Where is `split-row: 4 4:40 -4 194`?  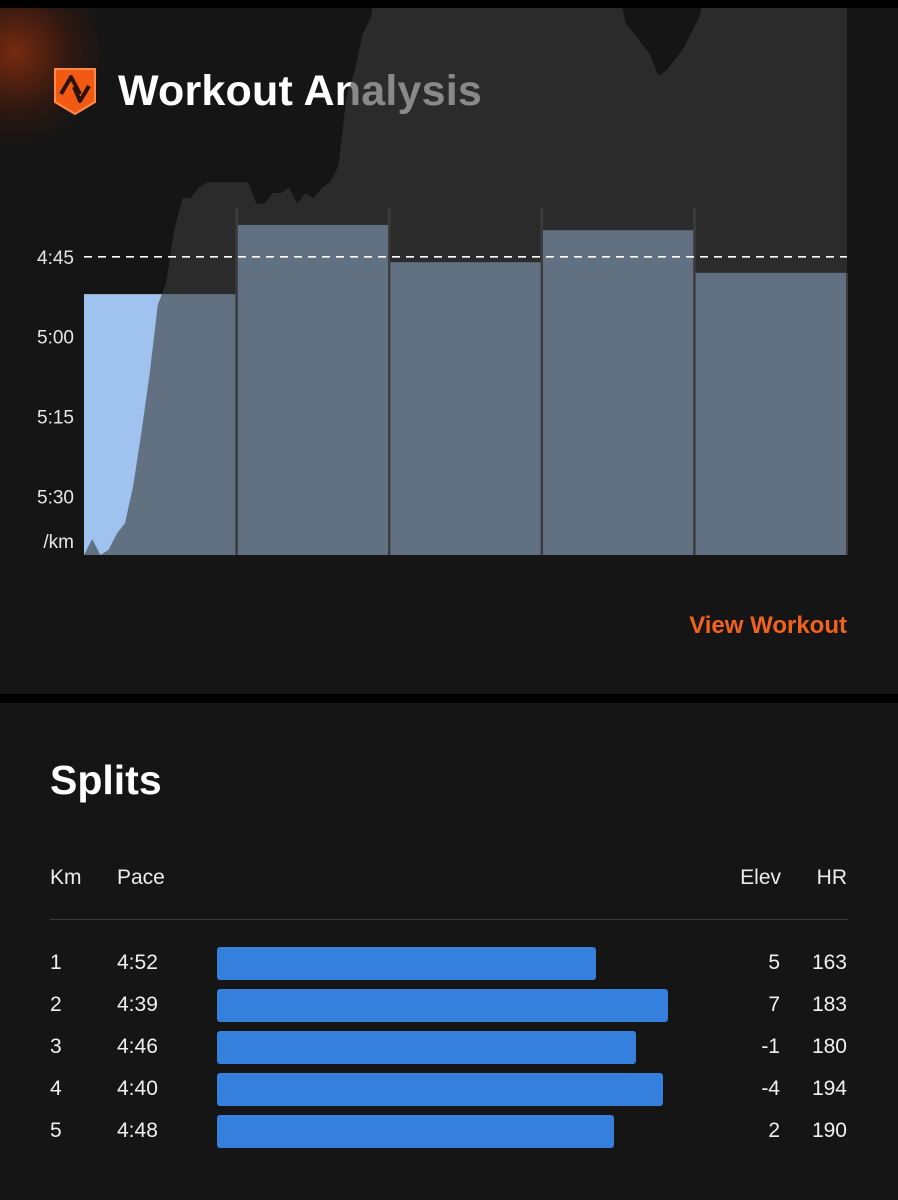 split-row: 4 4:40 -4 194 is located at coordinates (449, 1090).